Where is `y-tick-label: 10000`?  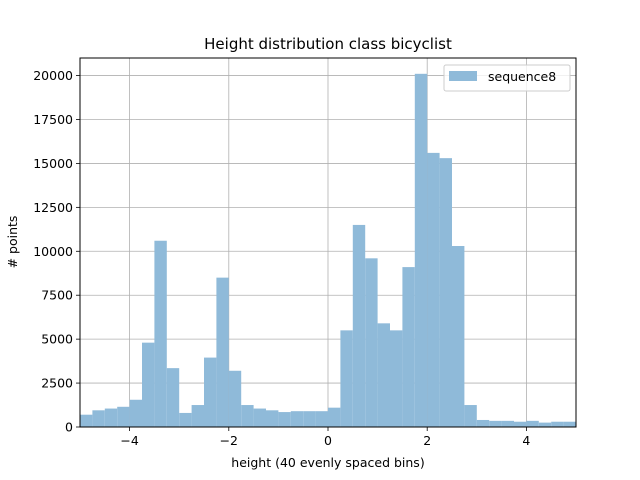
y-tick-label: 10000 is located at coordinates (53, 251).